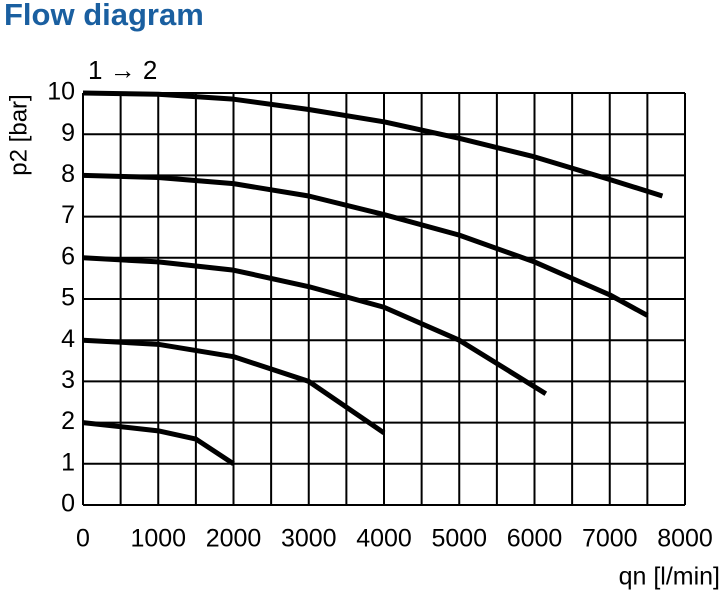 The width and height of the screenshot is (723, 595). I want to click on y-tick-label: 0, so click(68, 504).